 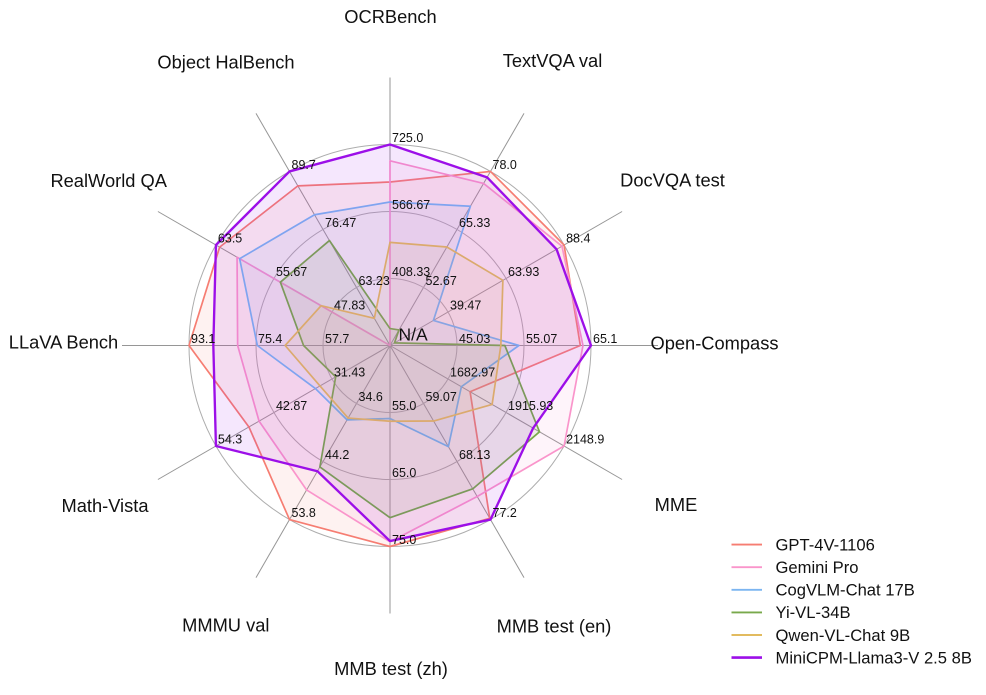 What do you see at coordinates (465, 306) in the screenshot?
I see `svg-text: 39.47` at bounding box center [465, 306].